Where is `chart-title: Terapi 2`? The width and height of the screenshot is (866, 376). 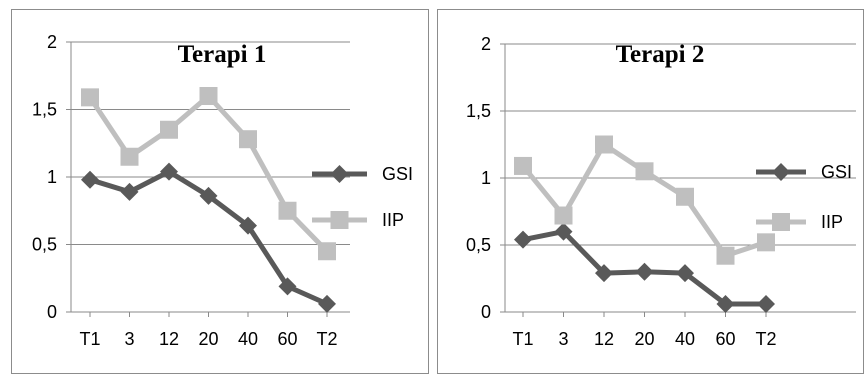 chart-title: Terapi 2 is located at coordinates (660, 54).